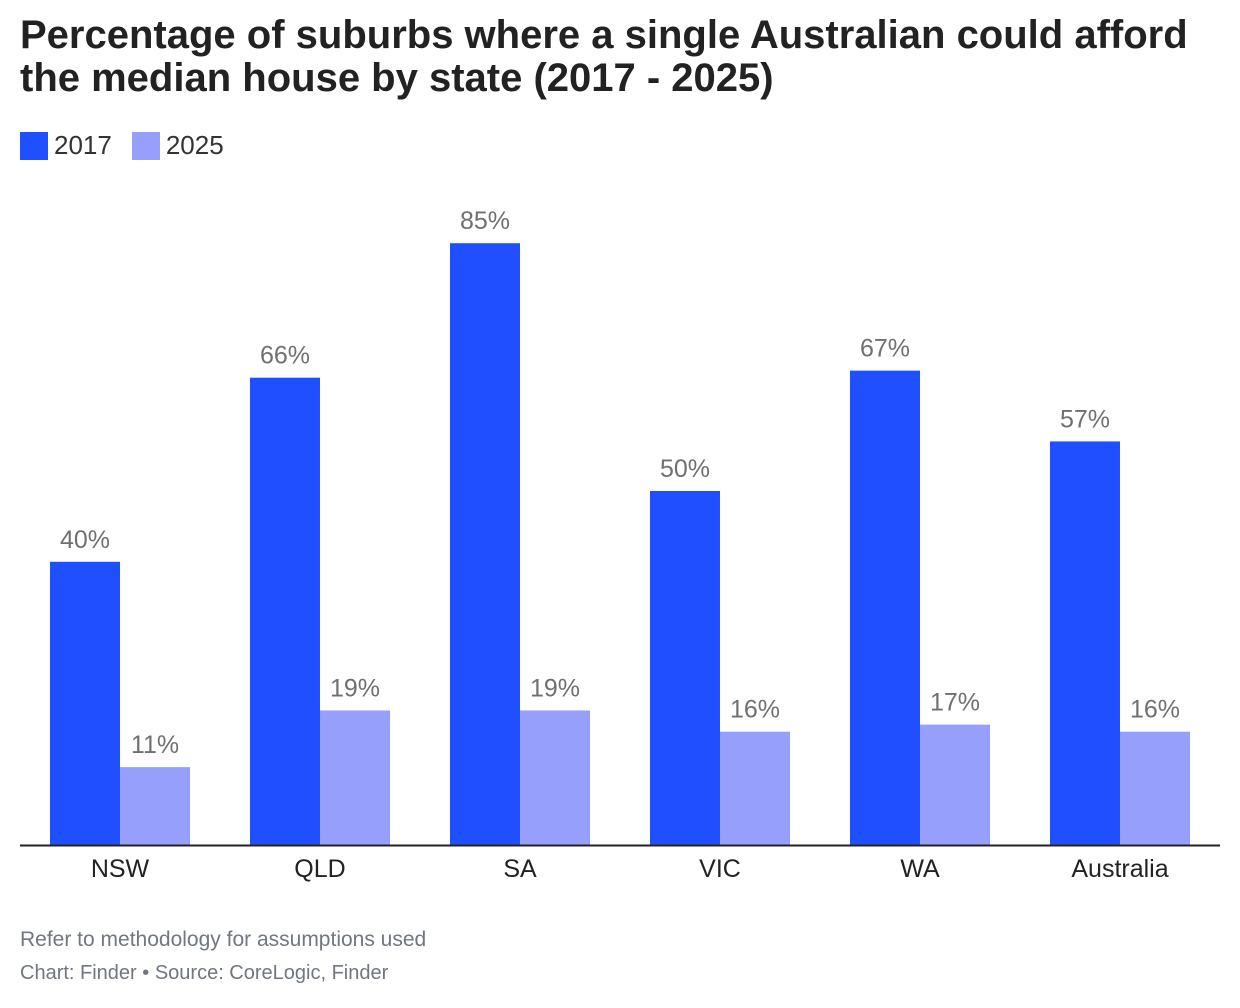  I want to click on bar-2017-nsw, so click(85, 703).